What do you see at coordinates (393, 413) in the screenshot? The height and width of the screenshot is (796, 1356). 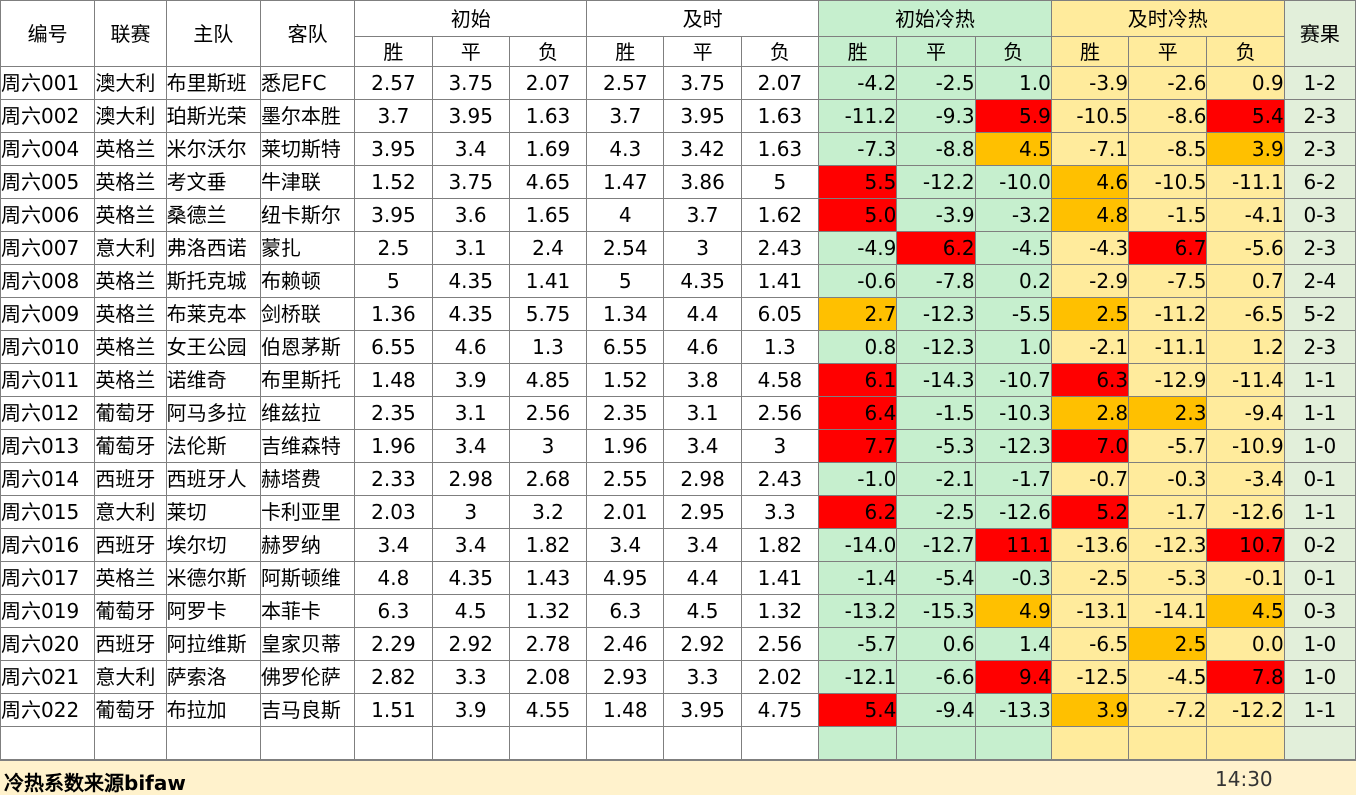 I see `cell-initial-win: 2.35` at bounding box center [393, 413].